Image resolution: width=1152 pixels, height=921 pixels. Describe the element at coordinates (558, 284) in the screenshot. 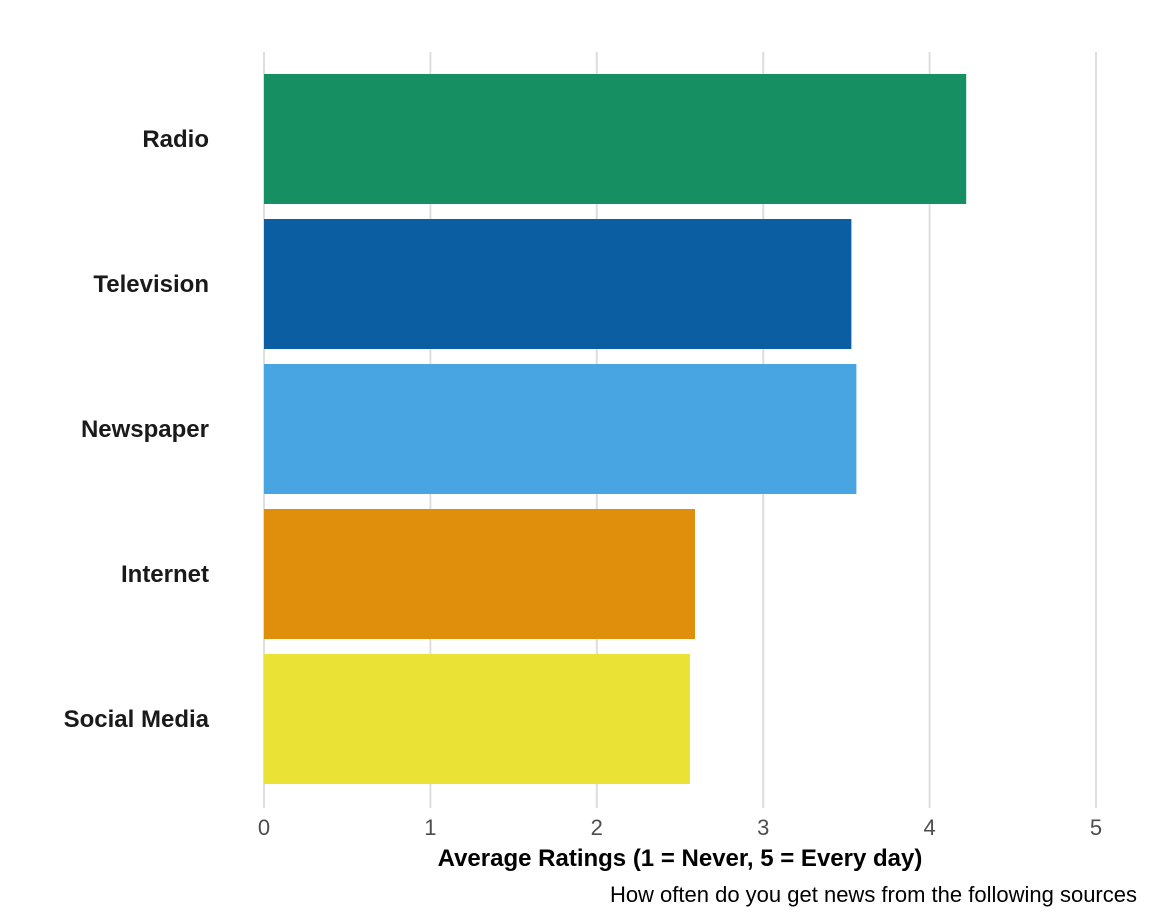

I see `bar-television` at that location.